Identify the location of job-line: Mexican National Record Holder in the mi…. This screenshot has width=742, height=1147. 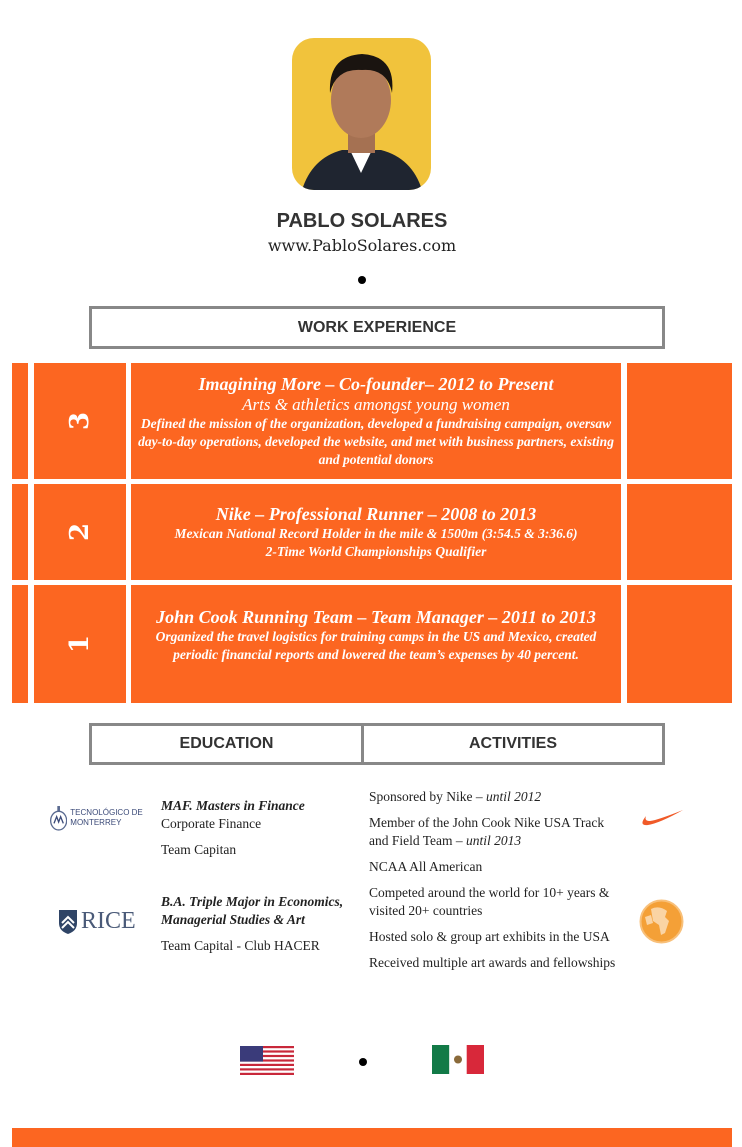
(376, 533).